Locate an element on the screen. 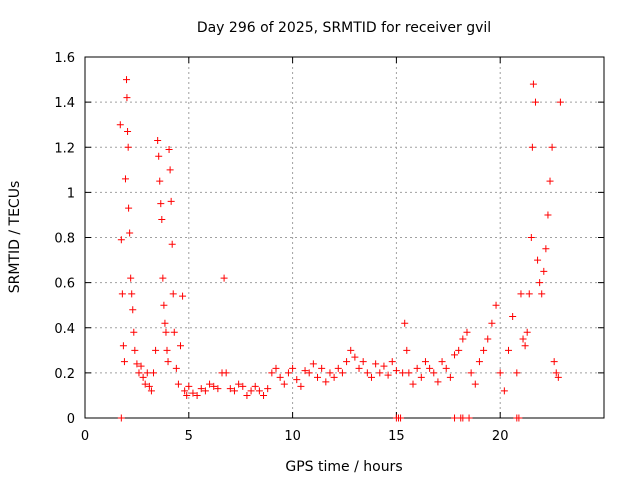 The height and width of the screenshot is (480, 640). x-tick-label: 20 is located at coordinates (500, 436).